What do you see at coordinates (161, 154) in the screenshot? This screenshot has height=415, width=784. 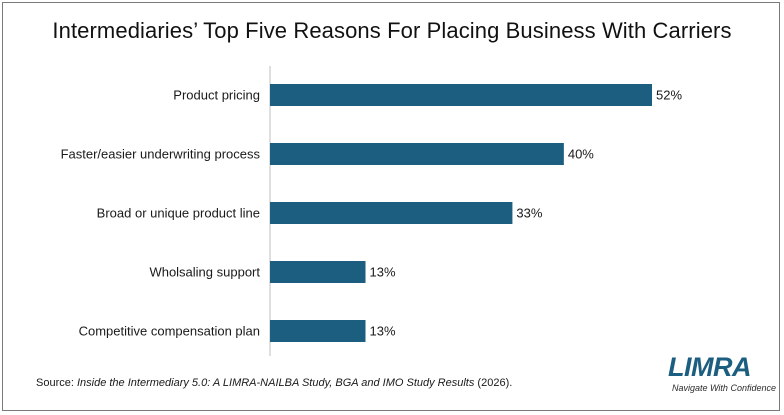 I see `category-label: Faster/easier underwriting process` at bounding box center [161, 154].